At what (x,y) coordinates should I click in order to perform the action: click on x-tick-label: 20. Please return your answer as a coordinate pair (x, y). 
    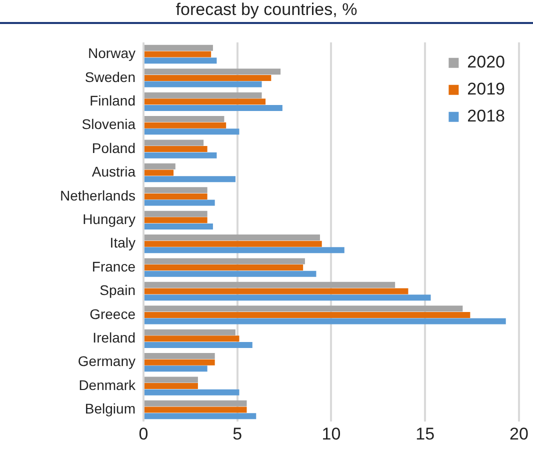
    Looking at the image, I should click on (519, 434).